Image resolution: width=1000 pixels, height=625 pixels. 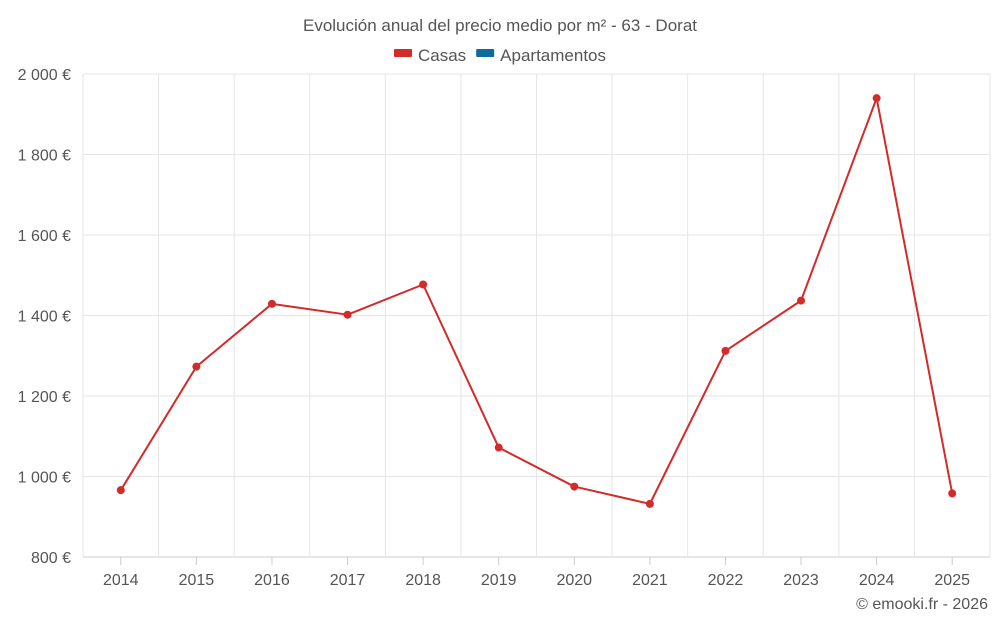 I want to click on data-point-2023, so click(x=801, y=300).